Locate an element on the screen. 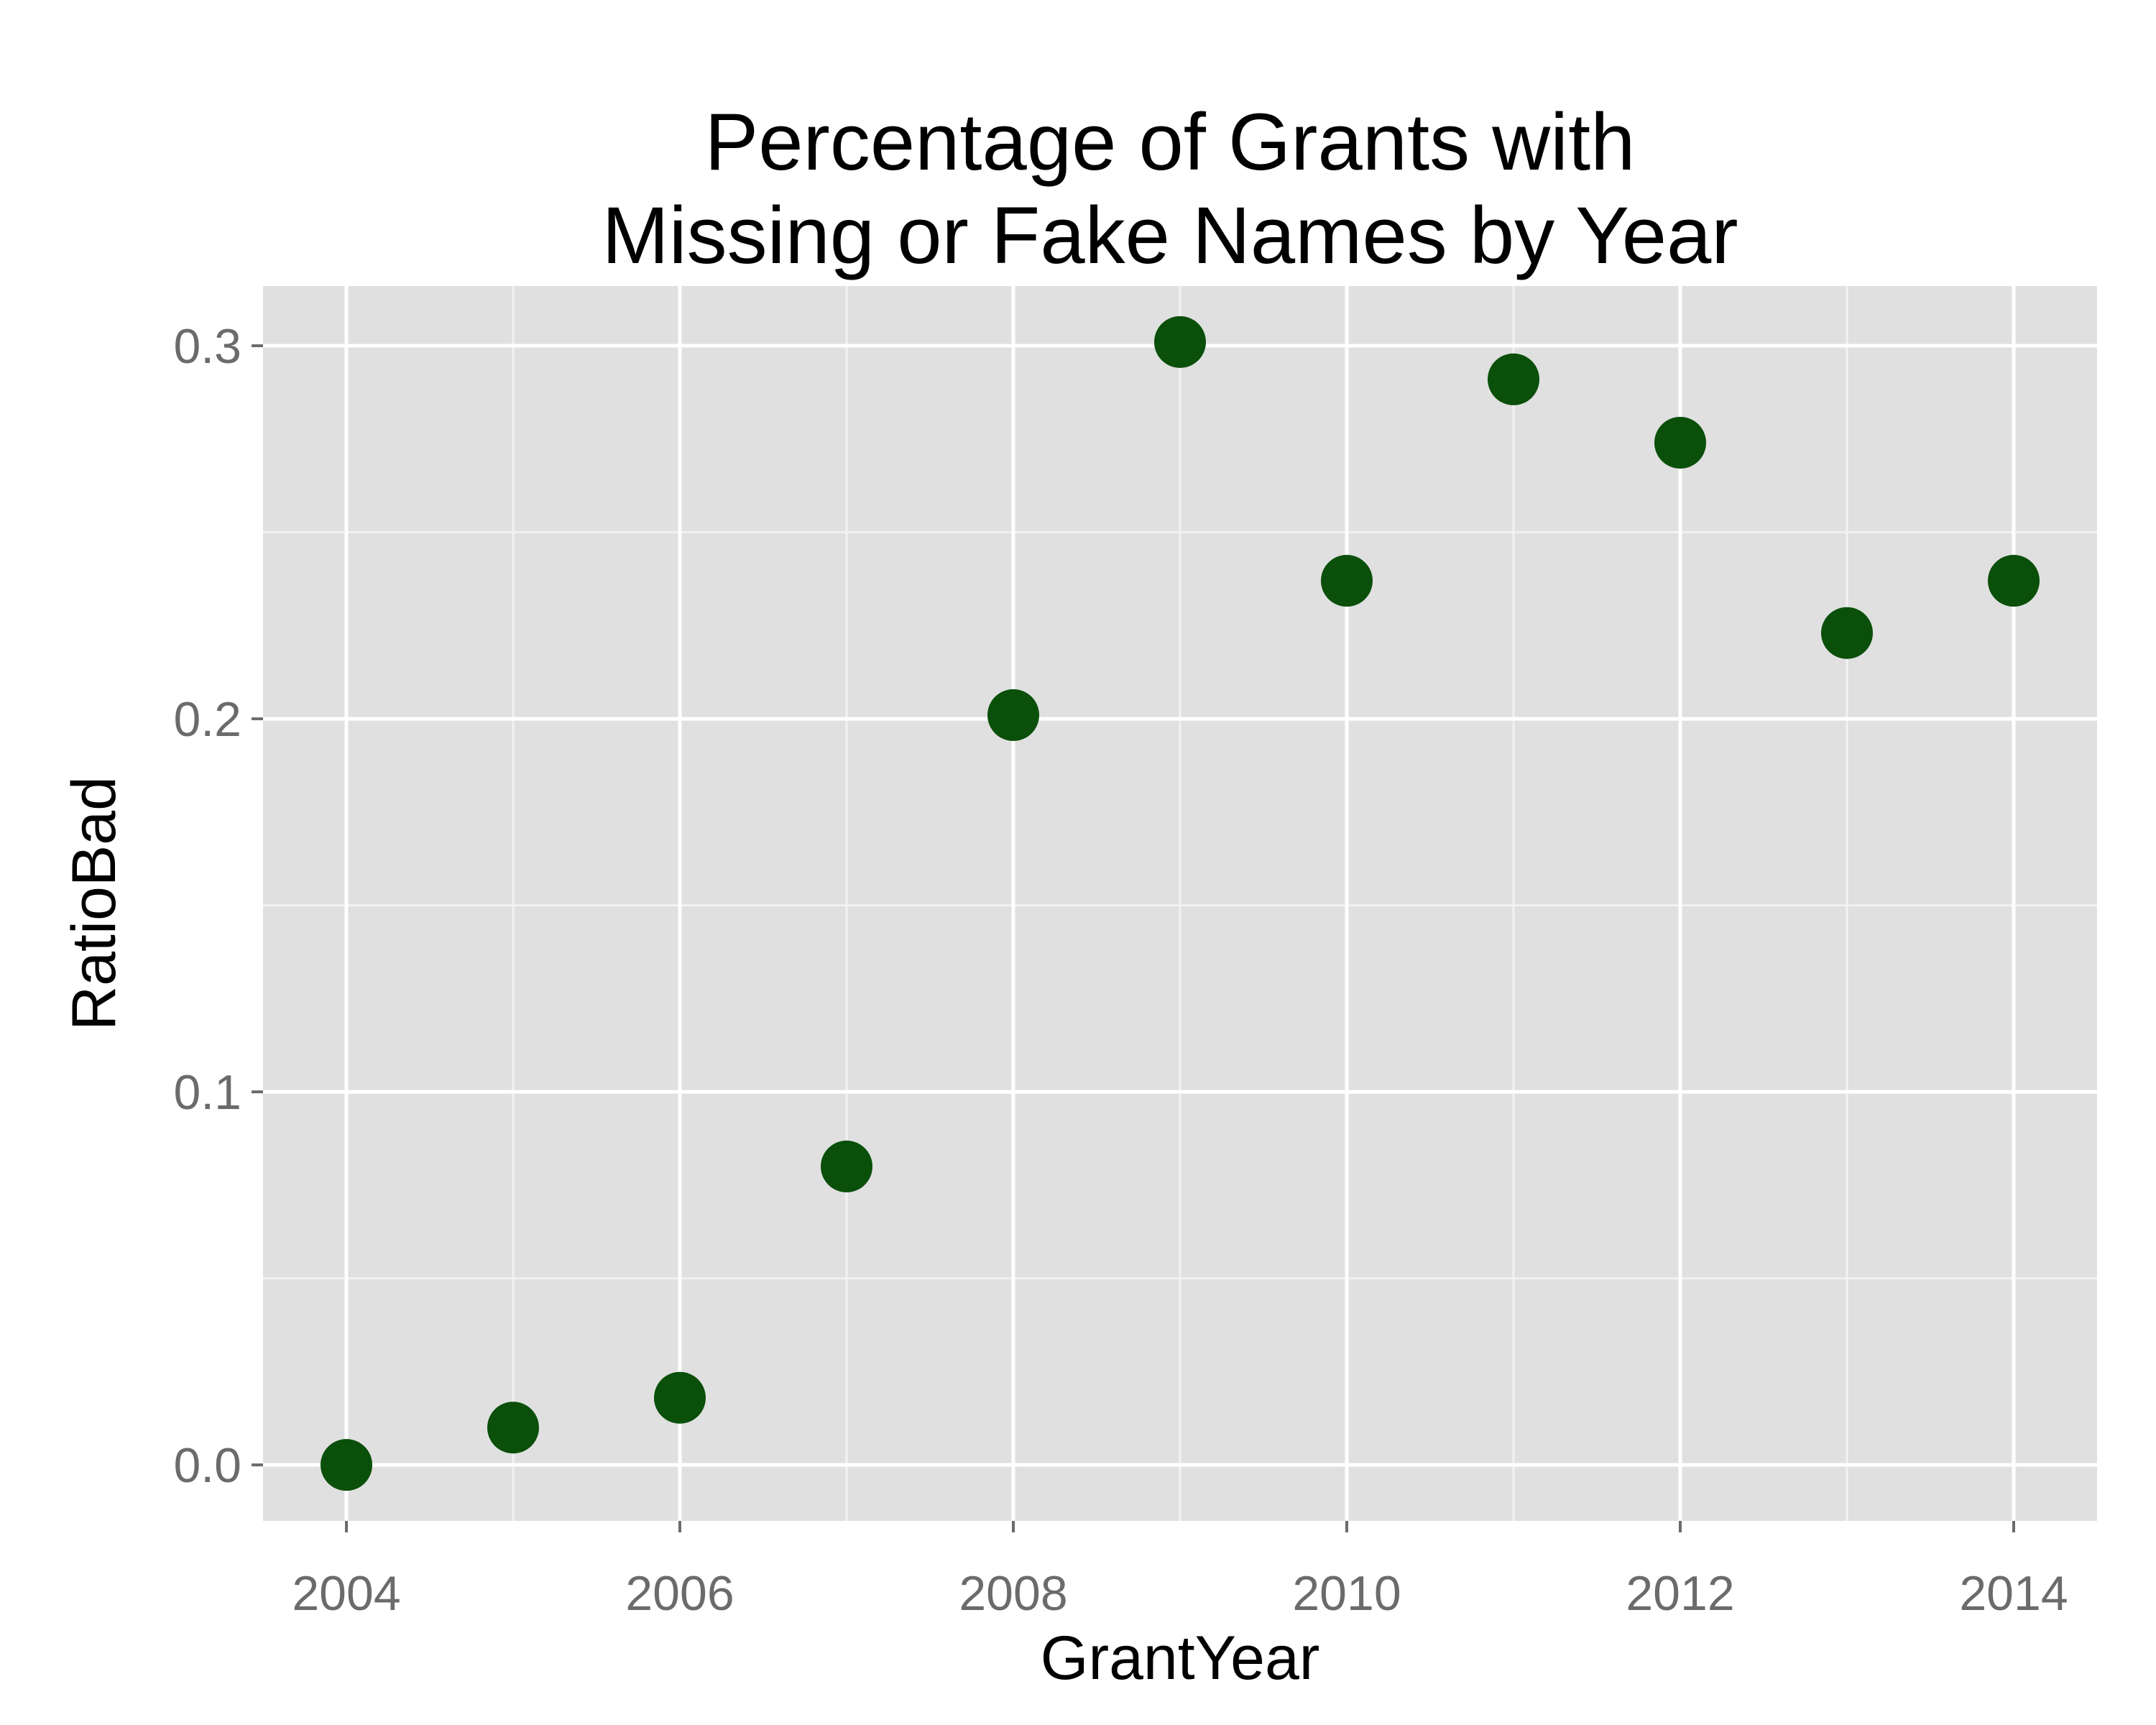  x-axis-tick-labels: 2004 2006 2008 2010 2012 2014 is located at coordinates (1180, 1593).